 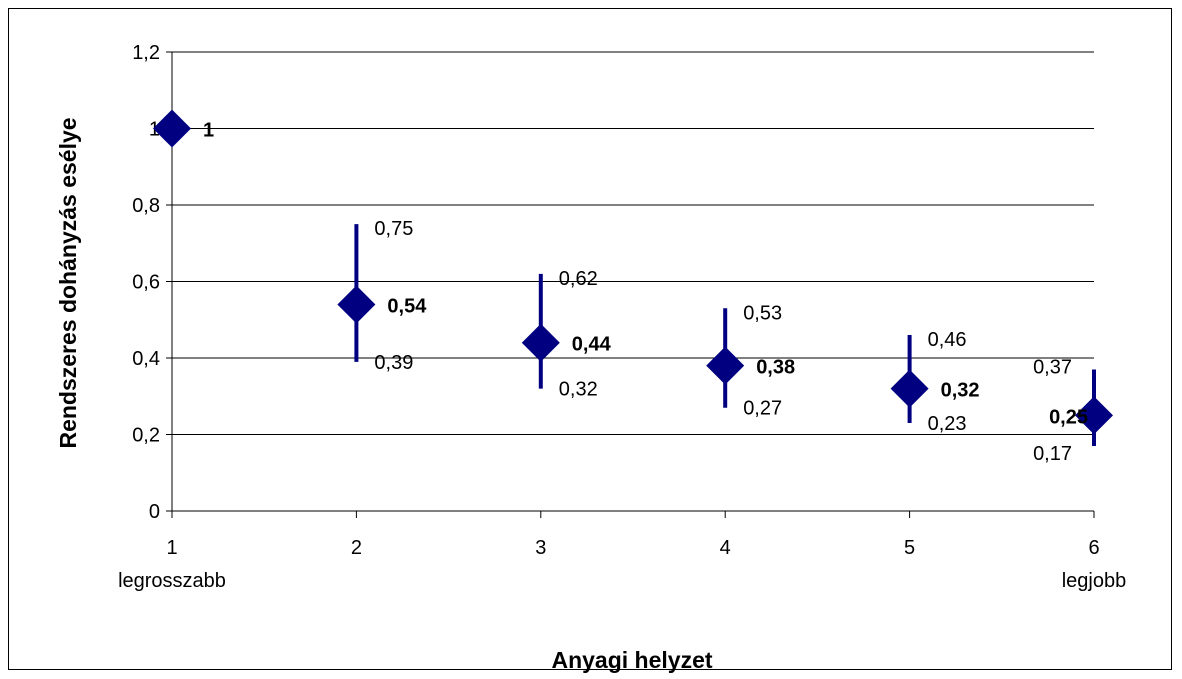 What do you see at coordinates (1052, 454) in the screenshot?
I see `lower-bound-label: 0,17` at bounding box center [1052, 454].